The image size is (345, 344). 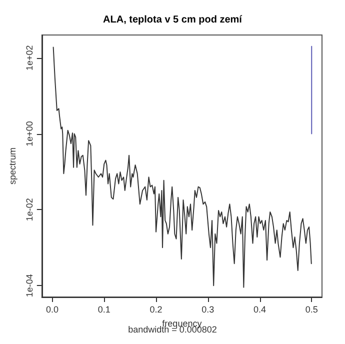 I want to click on y-tick-label: 1e+00, so click(x=29, y=133).